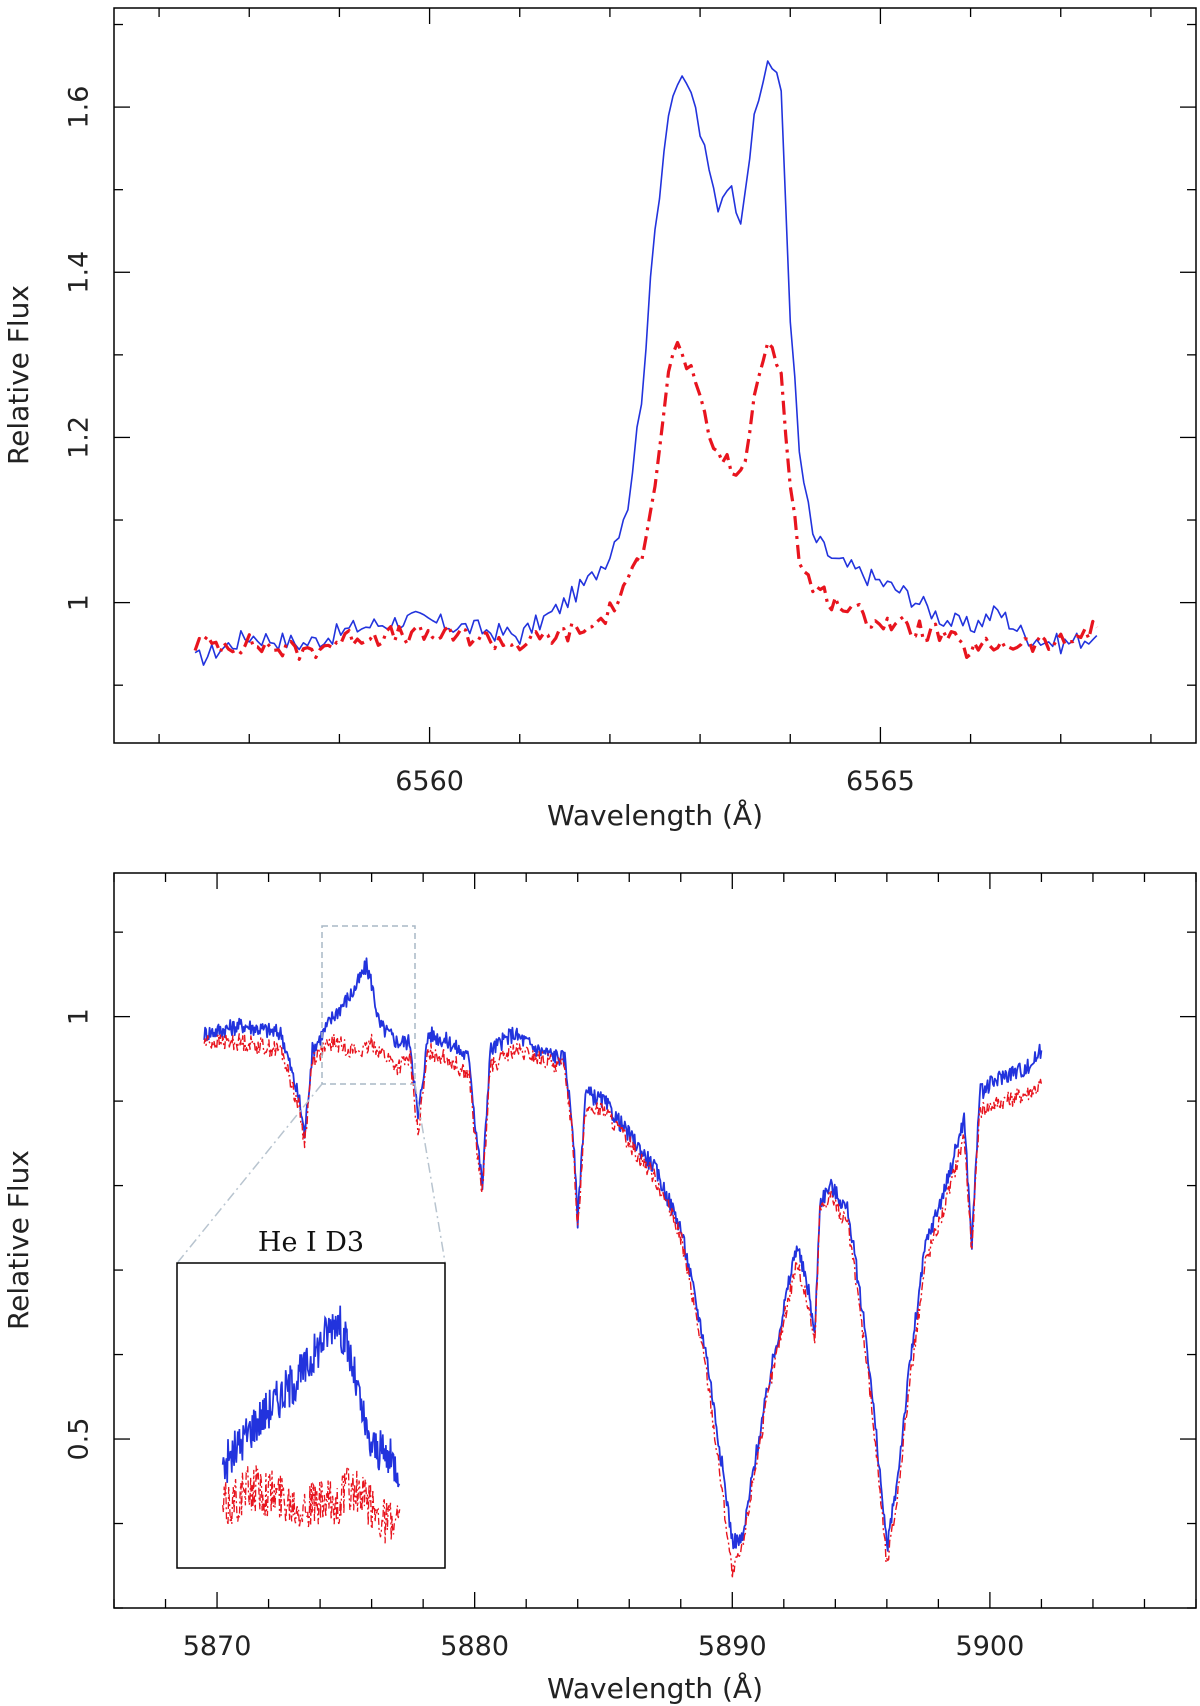 This screenshot has height=1706, width=1200. Describe the element at coordinates (79, 107) in the screenshot. I see `top-y-tick-label: 1.6` at that location.